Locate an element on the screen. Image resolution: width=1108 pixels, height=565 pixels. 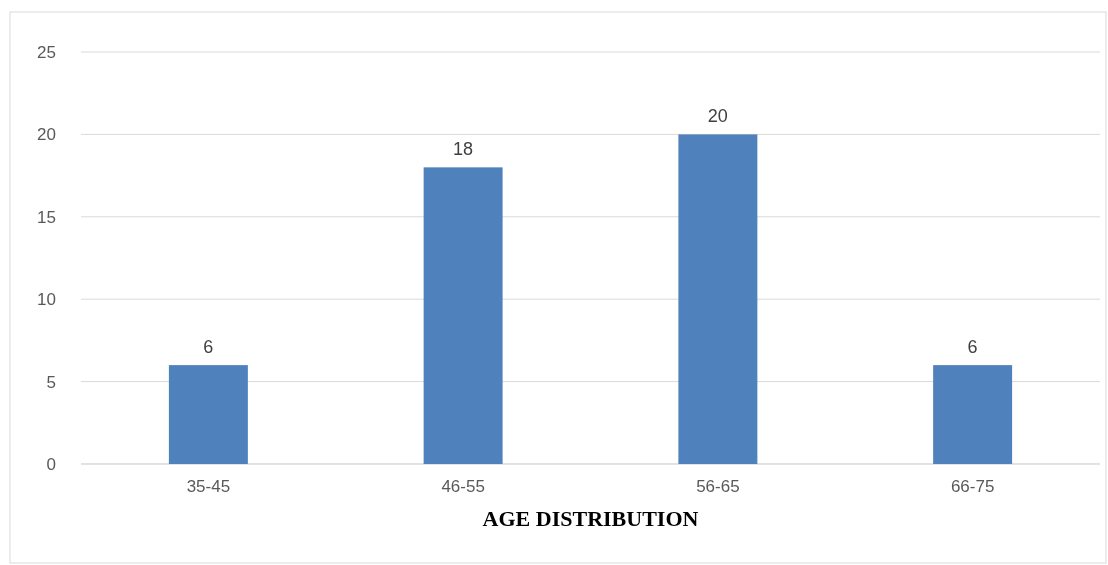
y-tick-label: 10 is located at coordinates (46, 300).